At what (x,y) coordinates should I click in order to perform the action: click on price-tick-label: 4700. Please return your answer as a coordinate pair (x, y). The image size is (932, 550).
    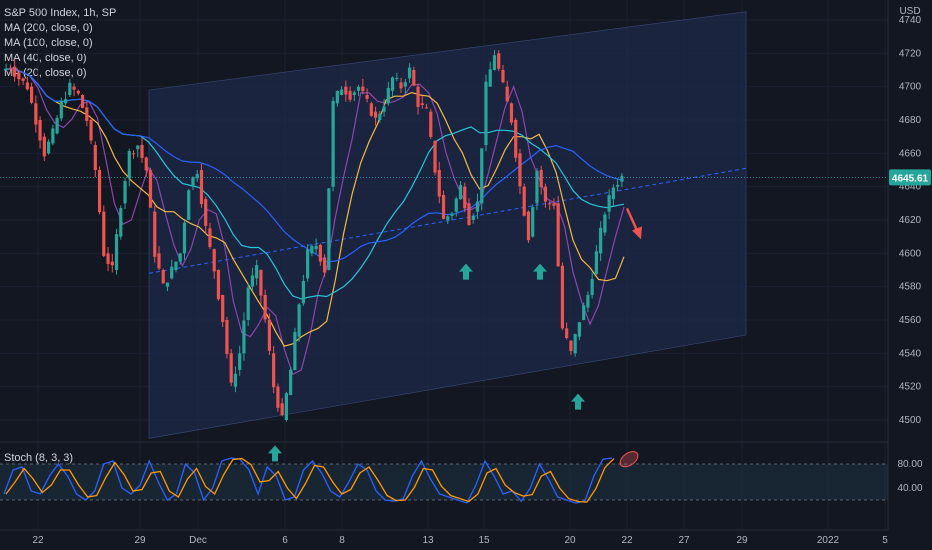
    Looking at the image, I should click on (910, 87).